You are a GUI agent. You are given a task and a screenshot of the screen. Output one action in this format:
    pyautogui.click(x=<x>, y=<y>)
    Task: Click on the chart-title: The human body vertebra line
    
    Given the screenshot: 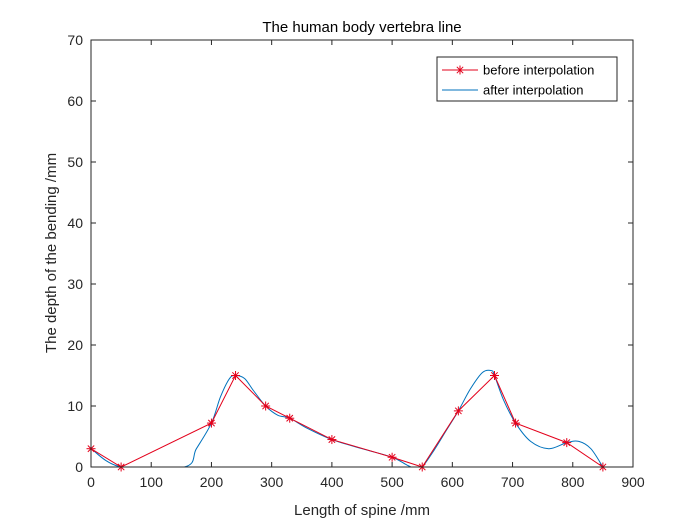 What is the action you would take?
    pyautogui.click(x=361, y=27)
    